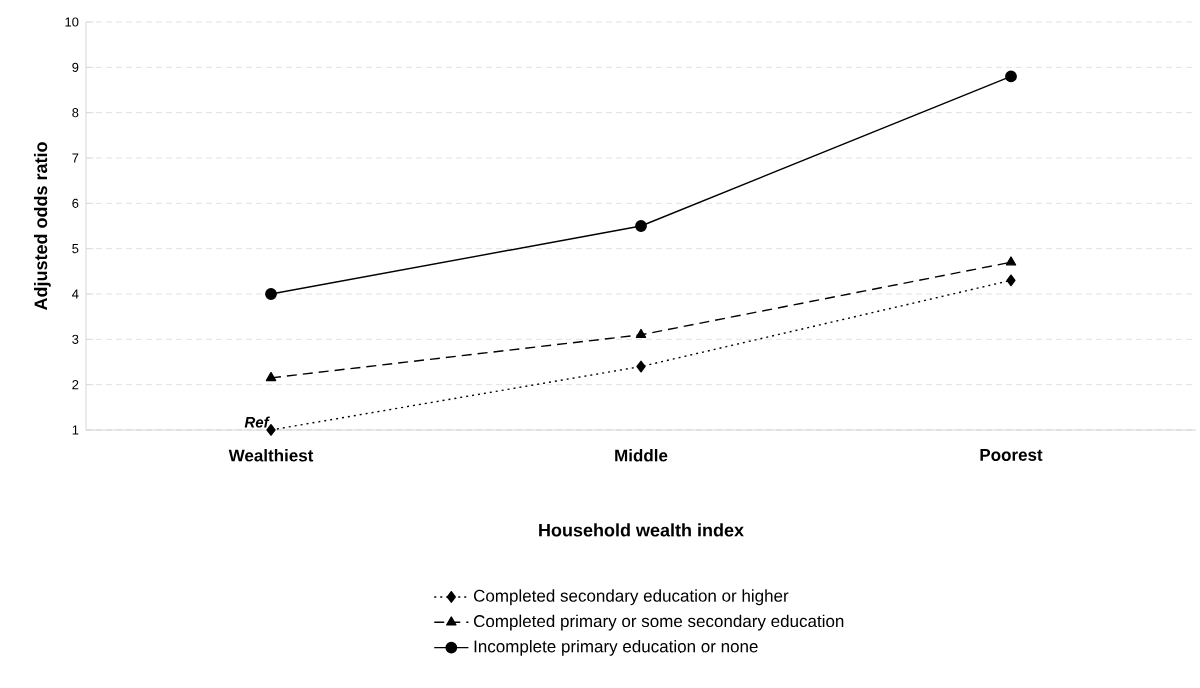  I want to click on y-axis-title: Adjusted odds ratio, so click(42, 226).